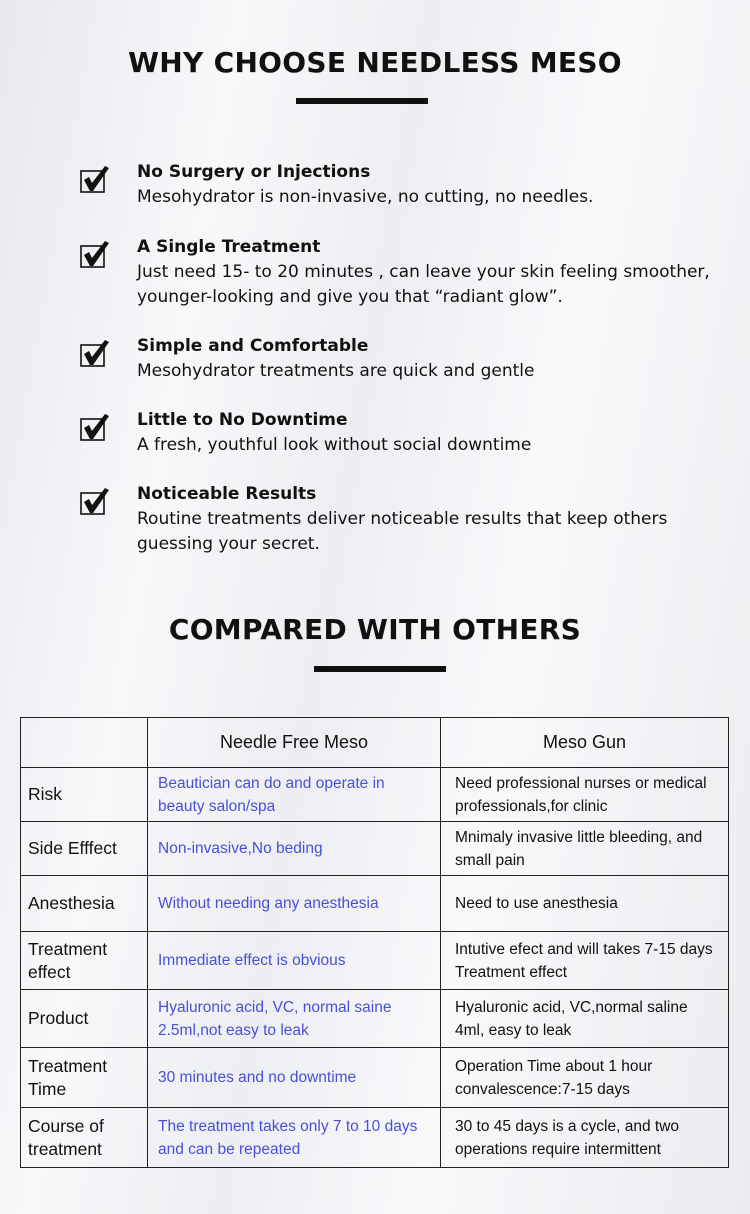 This screenshot has width=750, height=1214. Describe the element at coordinates (294, 848) in the screenshot. I see `needle-free-cell: Non-invasive,No beding` at that location.